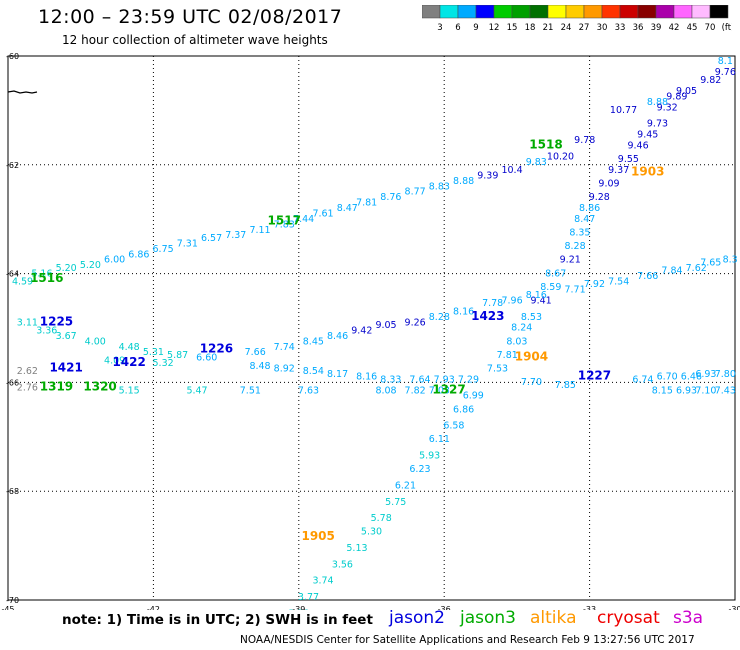 The image size is (740, 650). What do you see at coordinates (415, 192) in the screenshot?
I see `swh-reading: 8.77` at bounding box center [415, 192].